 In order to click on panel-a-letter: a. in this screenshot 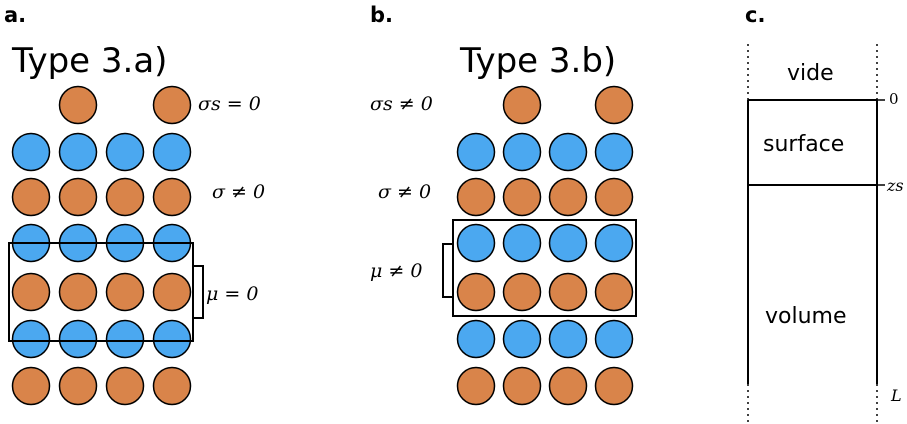, I will do `click(15, 15)`.